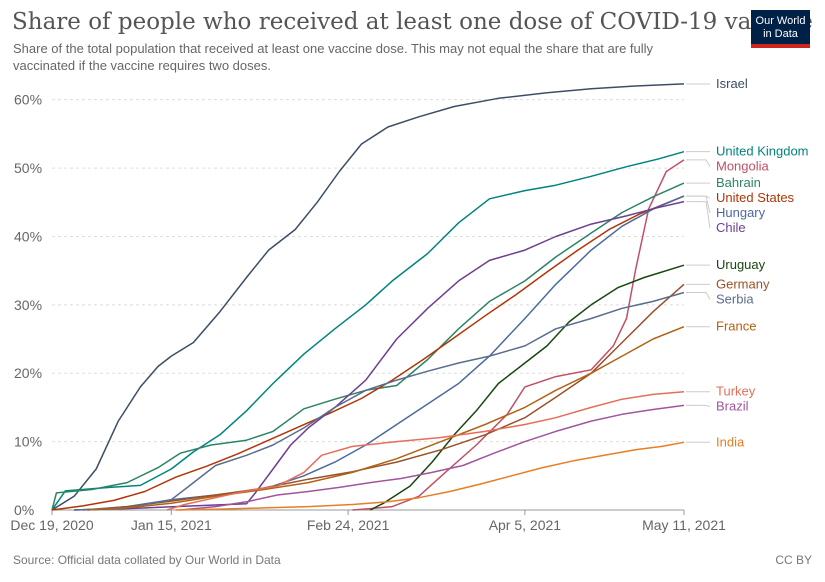 The height and width of the screenshot is (582, 825). What do you see at coordinates (780, 34) in the screenshot?
I see `logo-line-2: in Data` at bounding box center [780, 34].